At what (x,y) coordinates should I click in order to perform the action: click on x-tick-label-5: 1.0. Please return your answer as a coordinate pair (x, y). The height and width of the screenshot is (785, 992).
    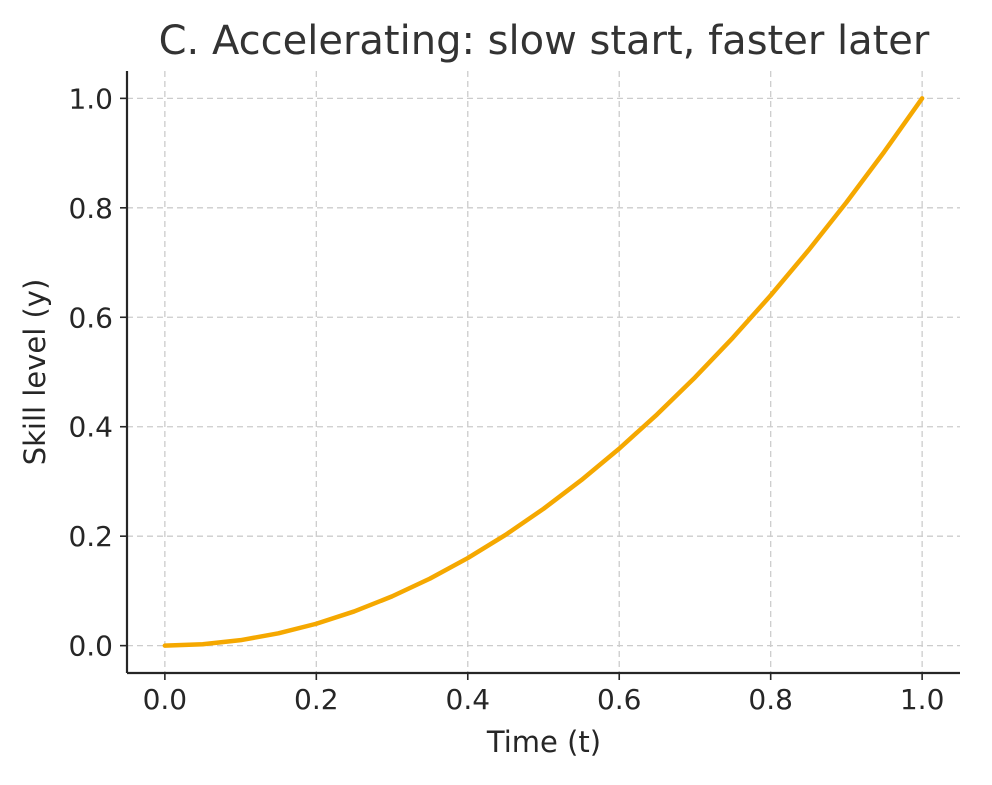
    Looking at the image, I should click on (922, 699).